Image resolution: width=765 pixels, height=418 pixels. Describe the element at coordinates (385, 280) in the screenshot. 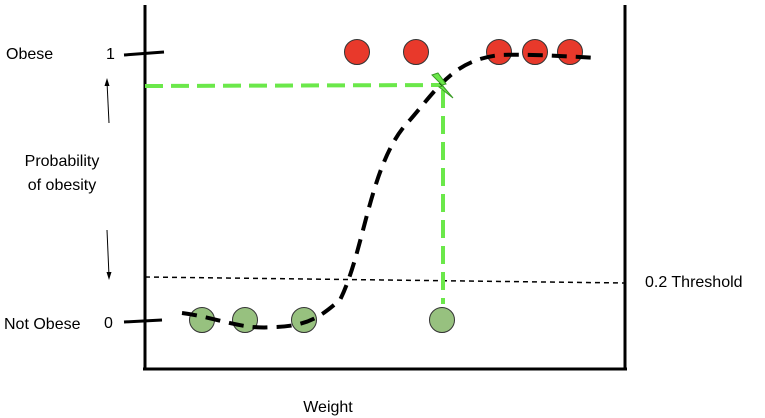

I see `threshold-line` at that location.